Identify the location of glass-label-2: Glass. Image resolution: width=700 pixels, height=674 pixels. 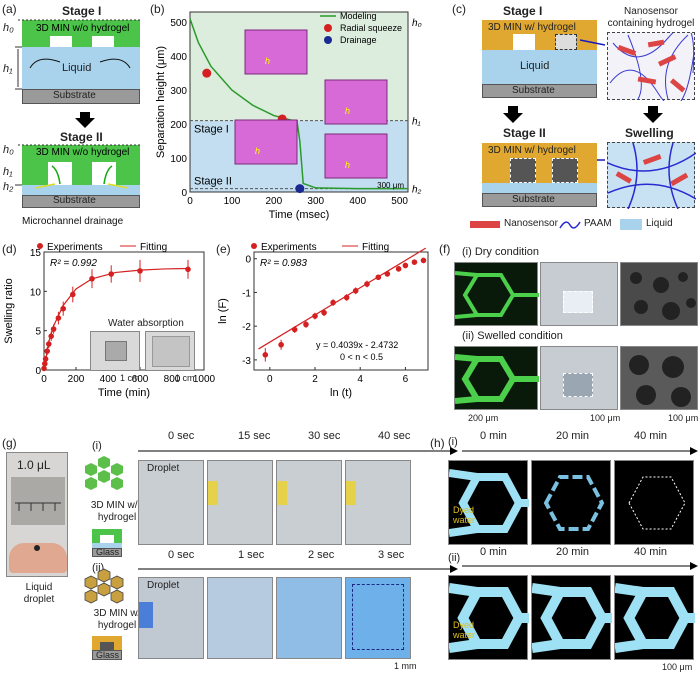
(108, 655).